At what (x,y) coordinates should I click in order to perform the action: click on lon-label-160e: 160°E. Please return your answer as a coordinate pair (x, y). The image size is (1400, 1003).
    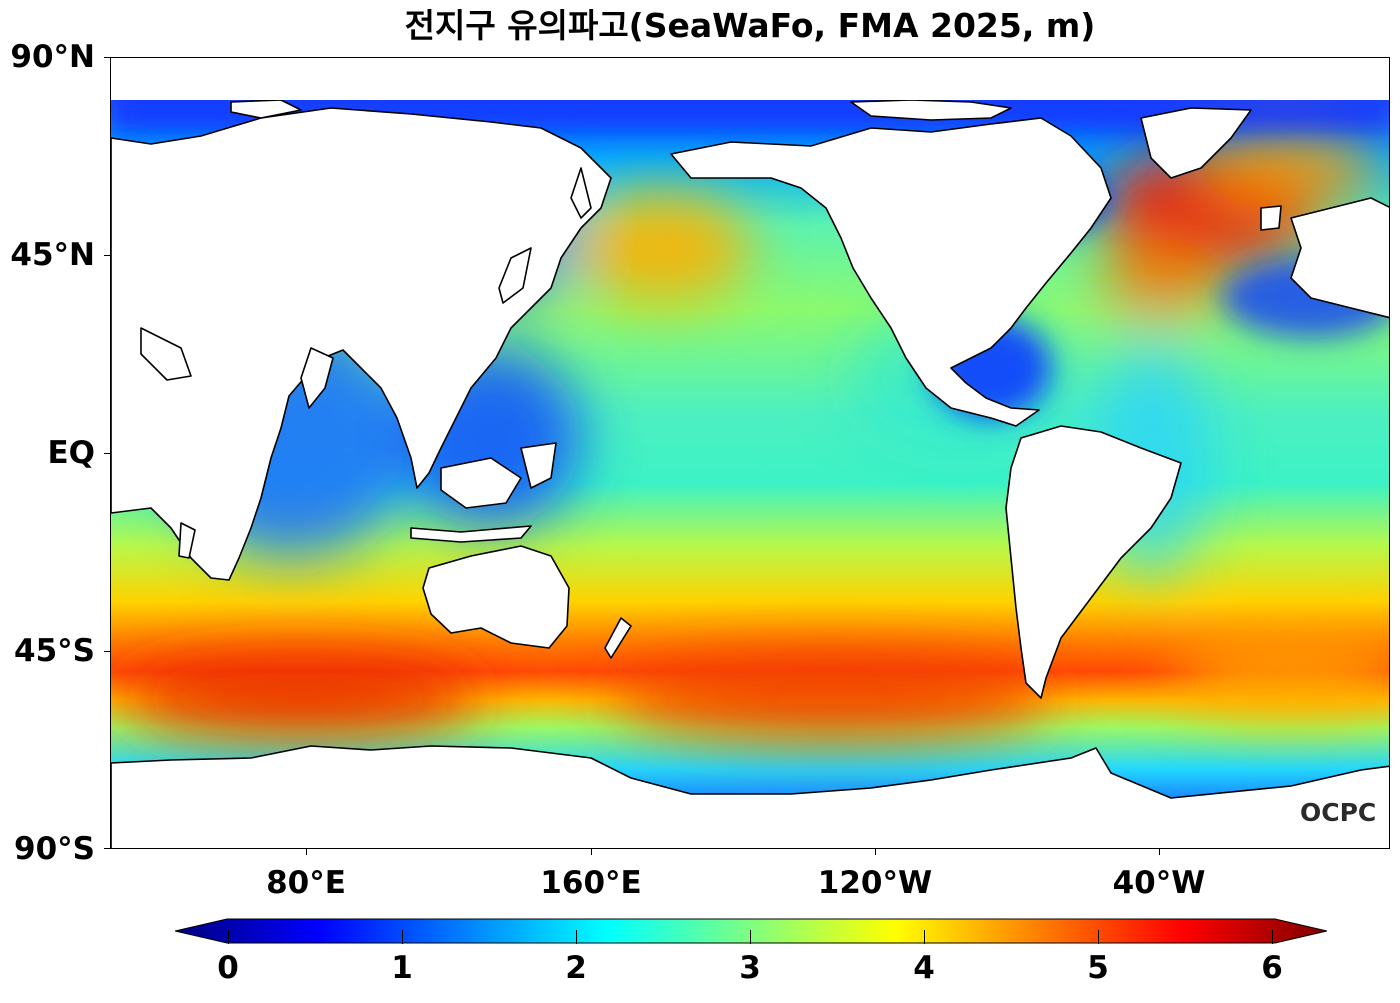
    Looking at the image, I should click on (591, 883).